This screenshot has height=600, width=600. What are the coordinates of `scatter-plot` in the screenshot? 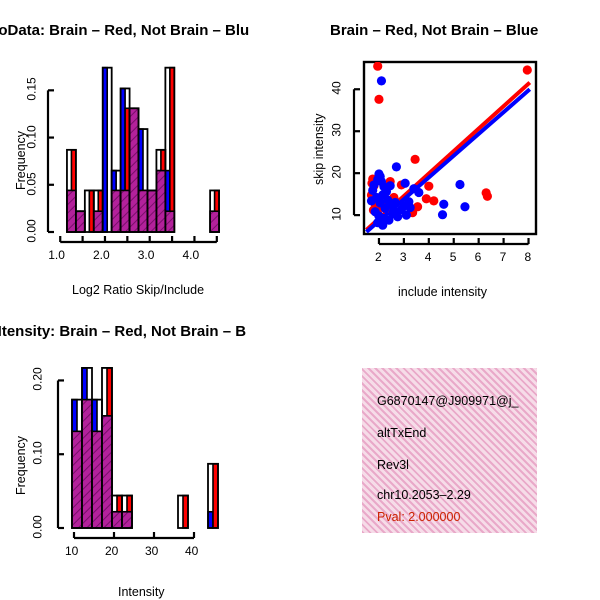 It's located at (445, 153).